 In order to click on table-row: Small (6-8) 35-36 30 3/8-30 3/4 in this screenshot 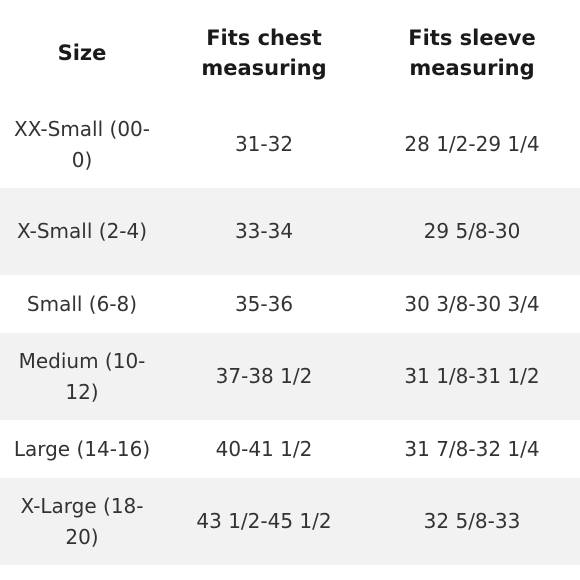, I will do `click(290, 304)`.